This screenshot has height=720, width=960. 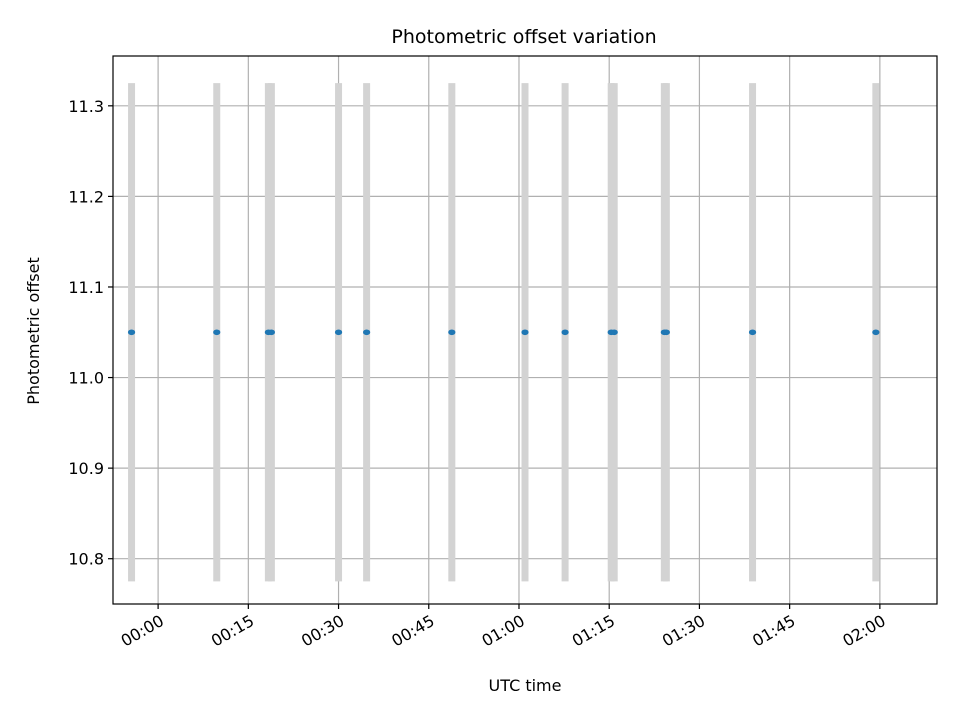 What do you see at coordinates (86, 378) in the screenshot?
I see `y-tick-label: 11.0` at bounding box center [86, 378].